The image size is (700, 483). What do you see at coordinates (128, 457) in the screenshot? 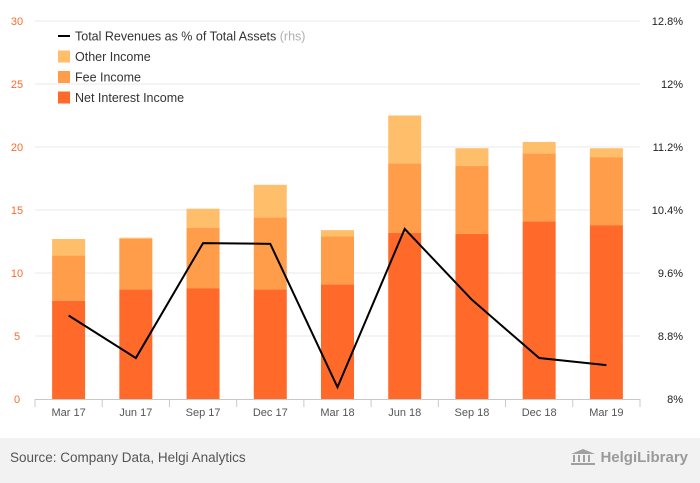
I see `source-note: Source: Company Data, Helgi Analytics` at bounding box center [128, 457].